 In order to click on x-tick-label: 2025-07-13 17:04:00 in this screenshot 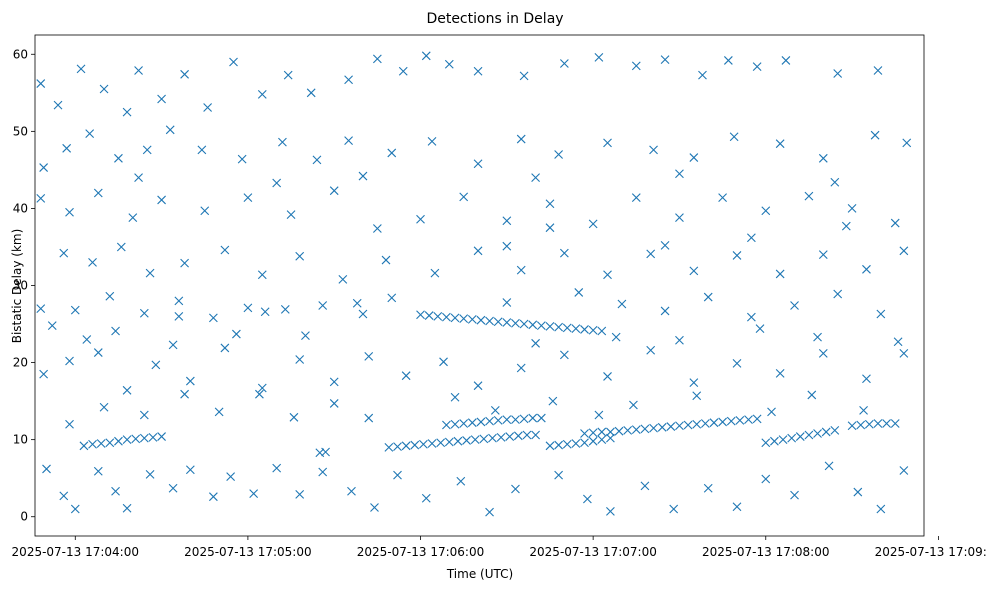, I will do `click(75, 552)`.